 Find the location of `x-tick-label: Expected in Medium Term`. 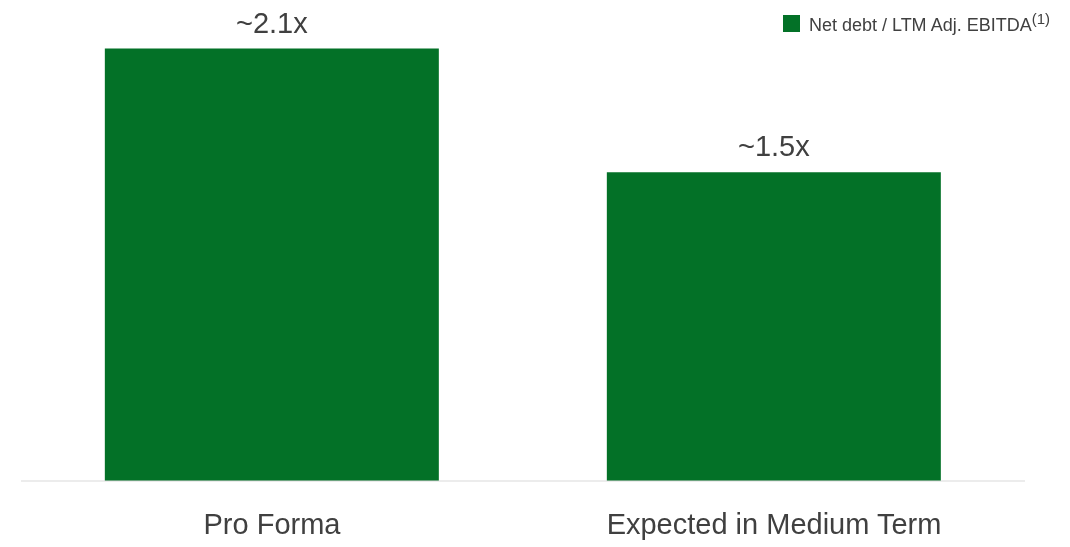

x-tick-label: Expected in Medium Term is located at coordinates (774, 523).